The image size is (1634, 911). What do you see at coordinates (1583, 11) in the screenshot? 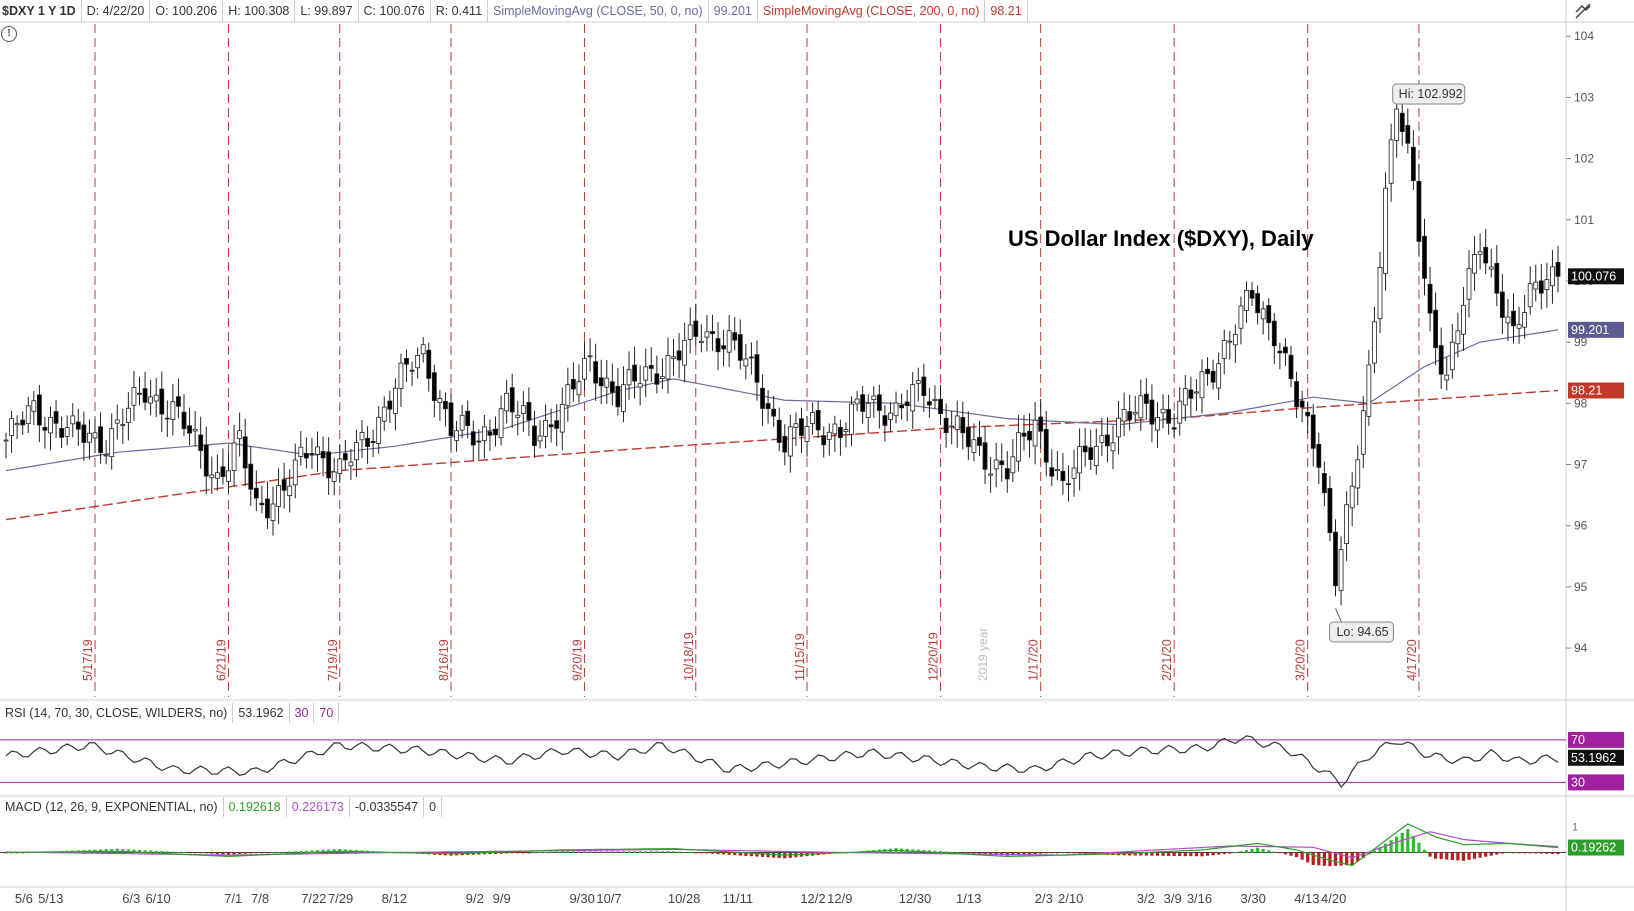
I see `drawing-tools-icon` at bounding box center [1583, 11].